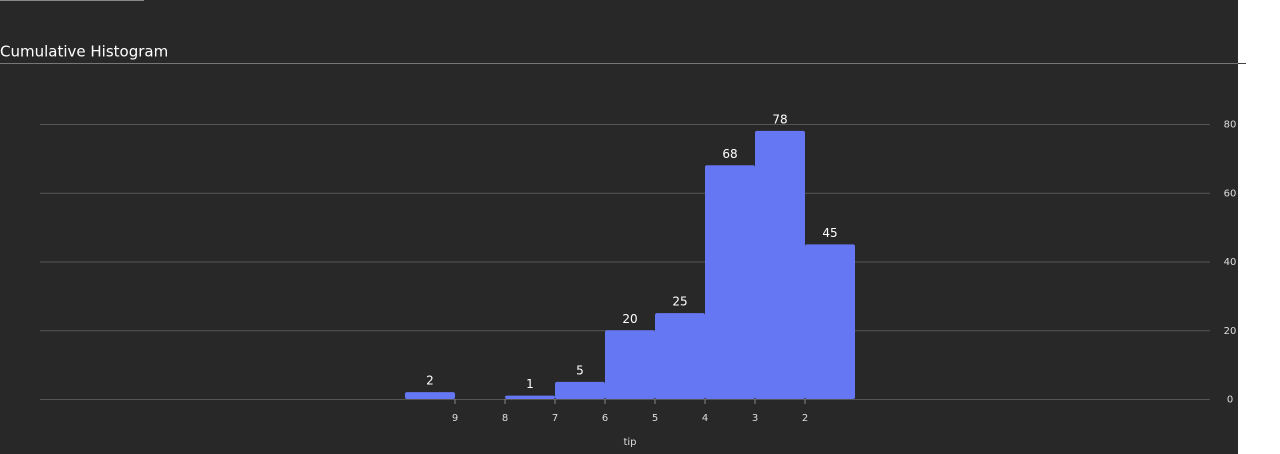  Describe the element at coordinates (829, 233) in the screenshot. I see `data-label: 45` at that location.